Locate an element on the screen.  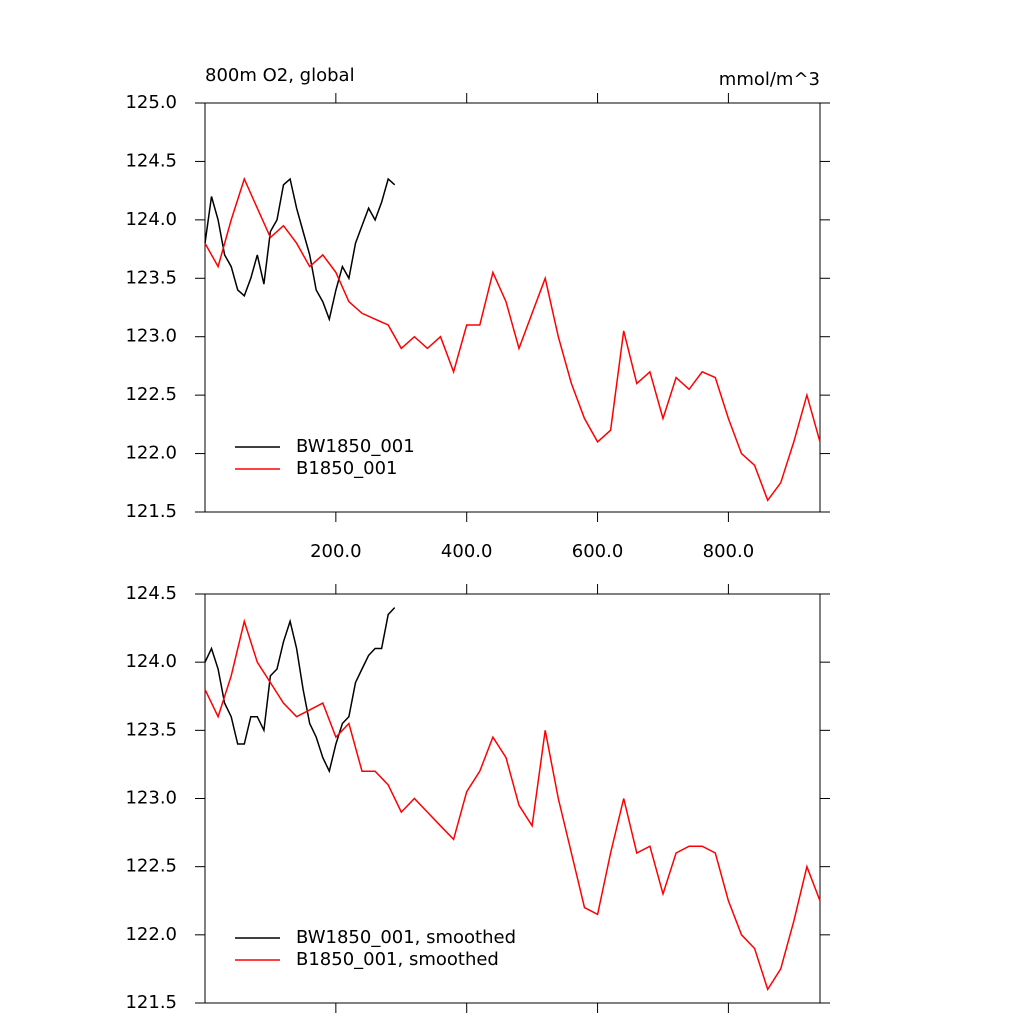
legend-label: B1850_001, smoothed is located at coordinates (397, 959).